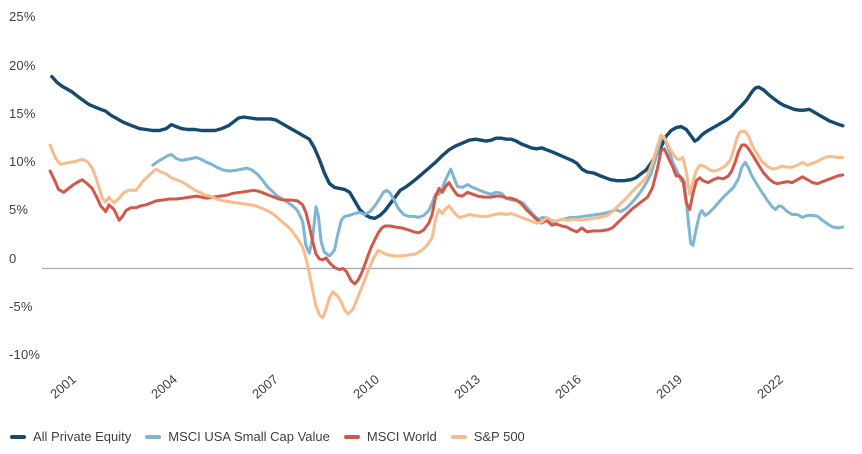 The image size is (862, 454). What do you see at coordinates (19, 210) in the screenshot?
I see `y-axis-tick-label-5: 5%` at bounding box center [19, 210].